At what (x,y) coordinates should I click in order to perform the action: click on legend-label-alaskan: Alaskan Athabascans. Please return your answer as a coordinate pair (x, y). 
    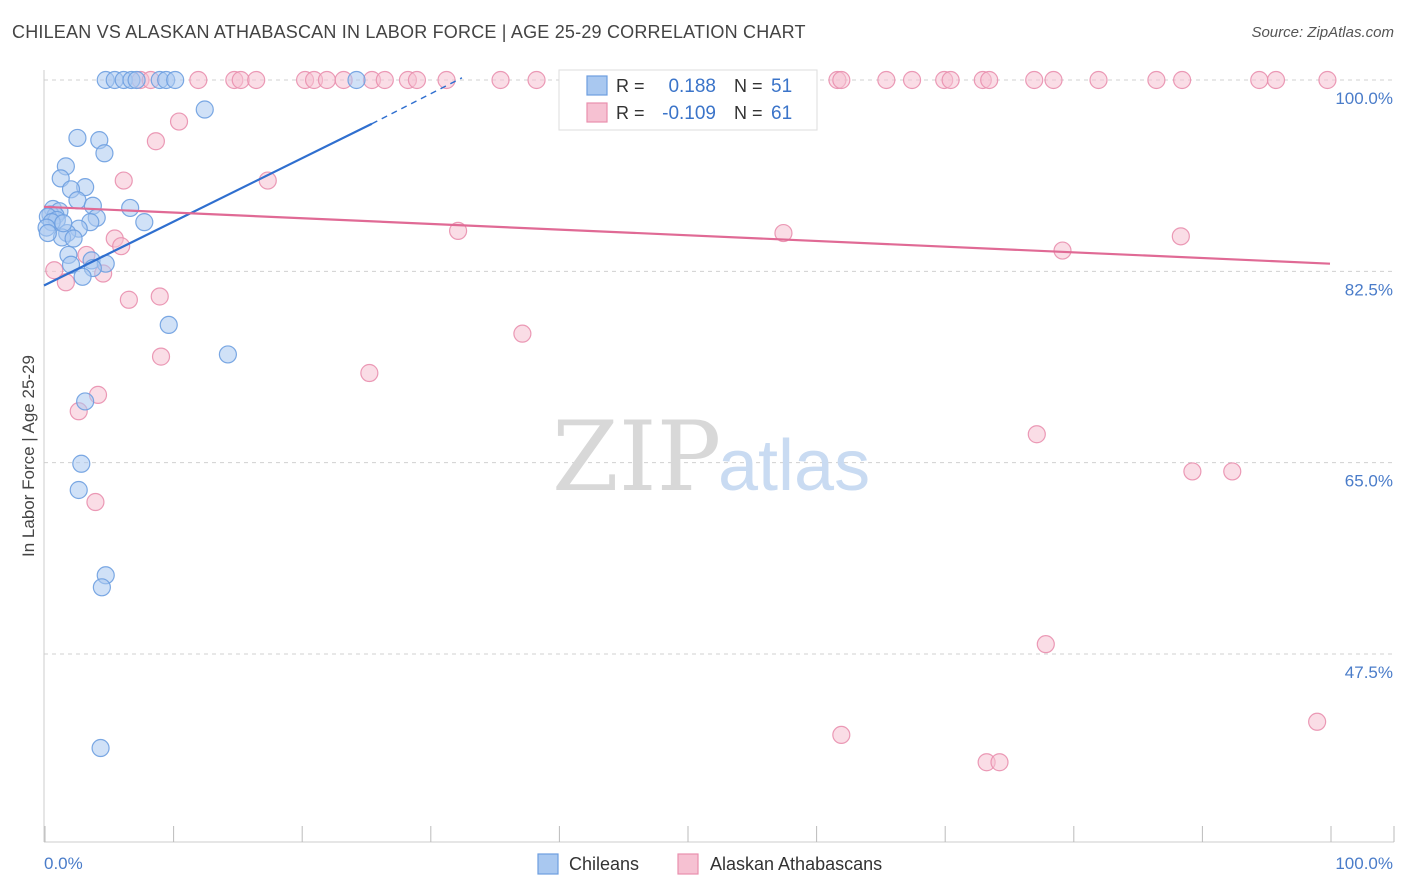
    Looking at the image, I should click on (796, 864).